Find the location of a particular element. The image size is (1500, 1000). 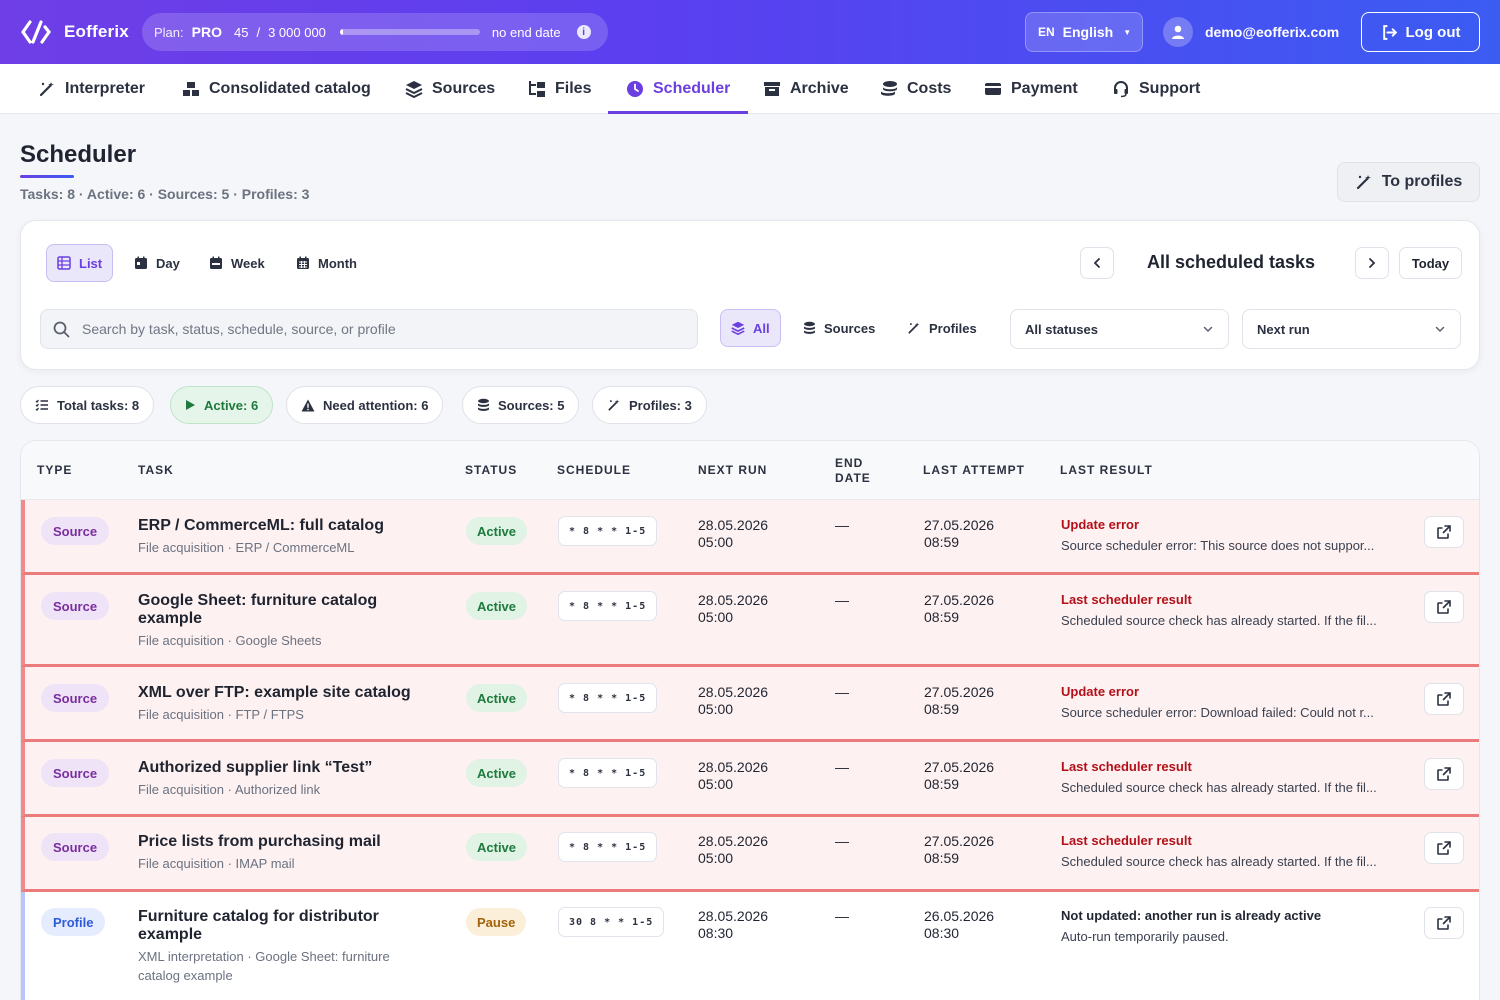

task-title: XML over FTP: example site catalog is located at coordinates (274, 692).